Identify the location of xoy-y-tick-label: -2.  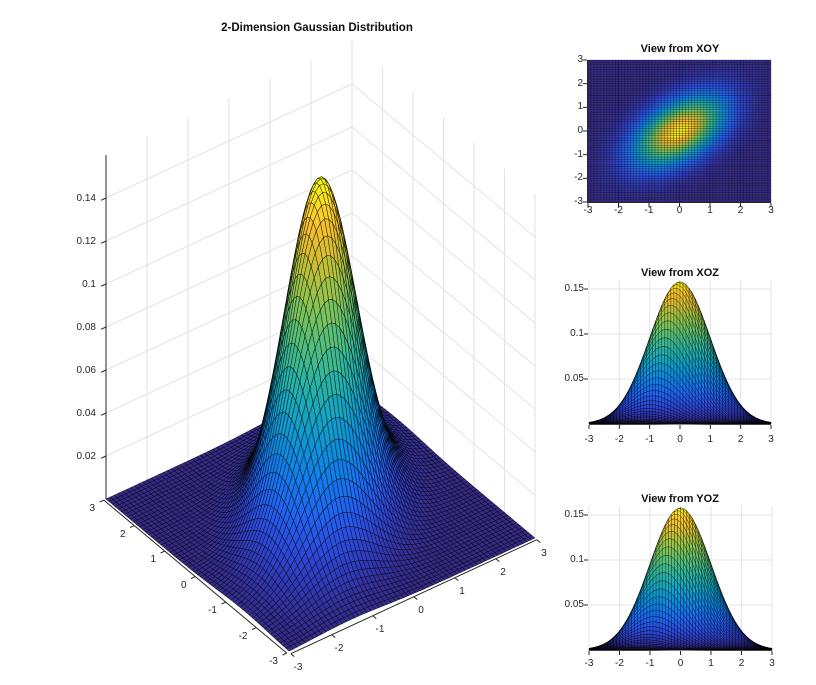
(578, 178).